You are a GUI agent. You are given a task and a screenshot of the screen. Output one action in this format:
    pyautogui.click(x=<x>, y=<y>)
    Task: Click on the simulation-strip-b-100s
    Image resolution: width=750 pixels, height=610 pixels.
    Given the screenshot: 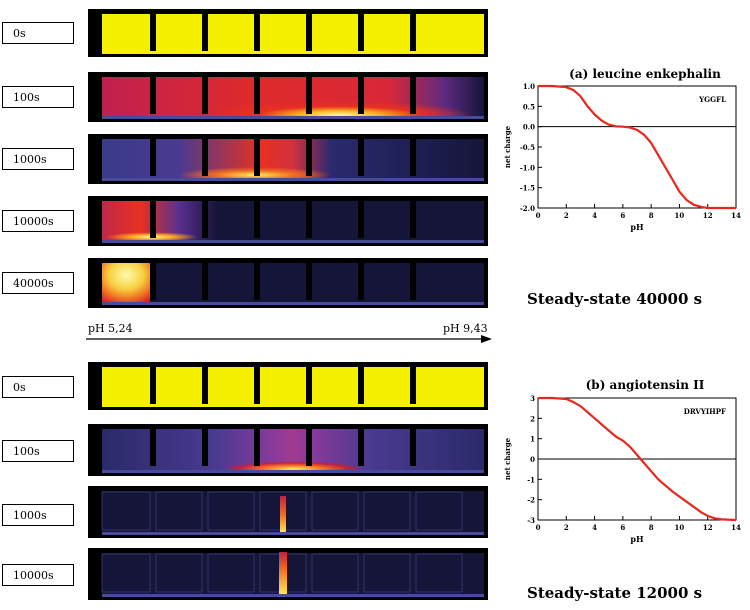 What is the action you would take?
    pyautogui.click(x=288, y=450)
    